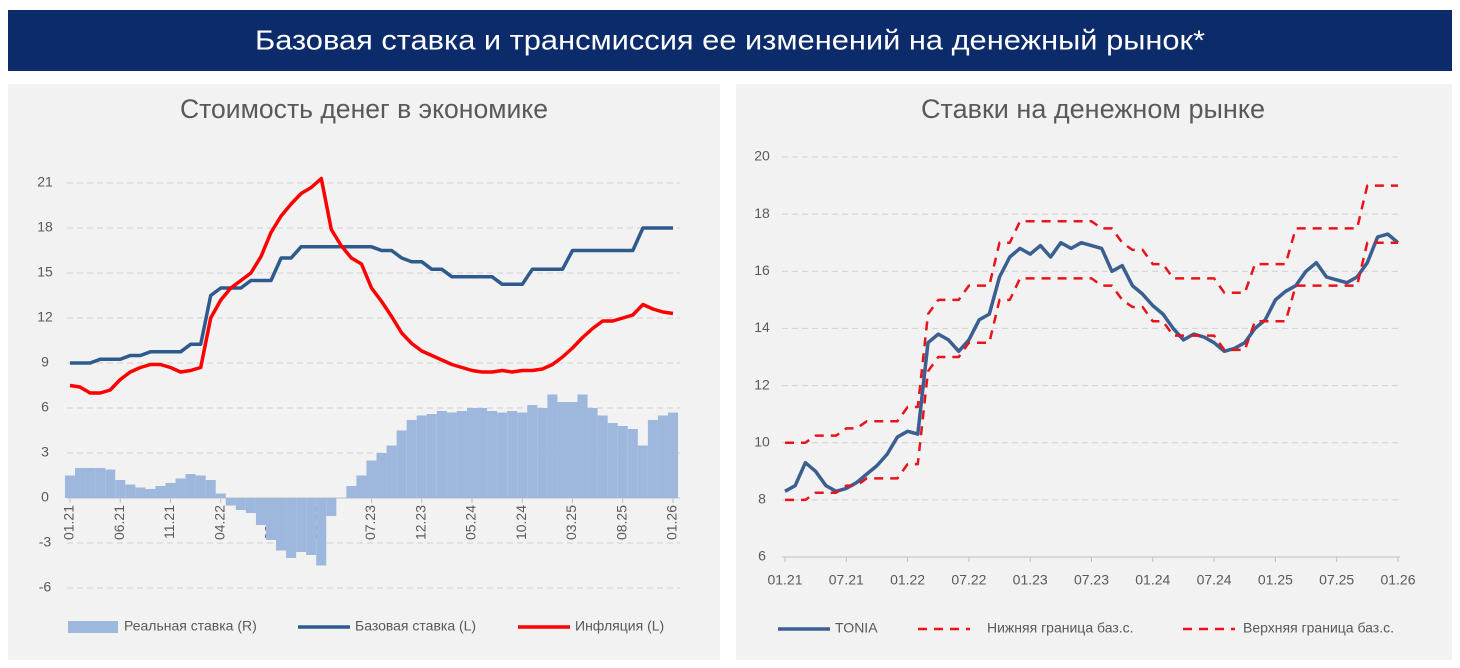 This screenshot has width=1460, height=668. What do you see at coordinates (762, 156) in the screenshot?
I see `y-tick-label: 20` at bounding box center [762, 156].